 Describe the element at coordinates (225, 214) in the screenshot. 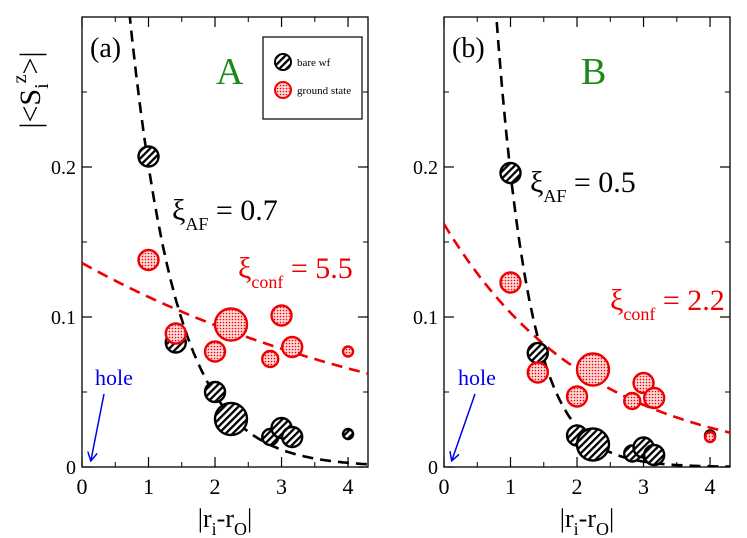

I see `xi-af-annotation: ξAF = 0.7` at that location.